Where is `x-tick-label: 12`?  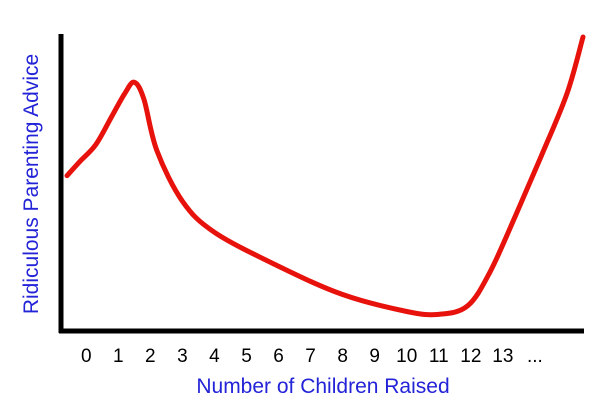 x-tick-label: 12 is located at coordinates (470, 356).